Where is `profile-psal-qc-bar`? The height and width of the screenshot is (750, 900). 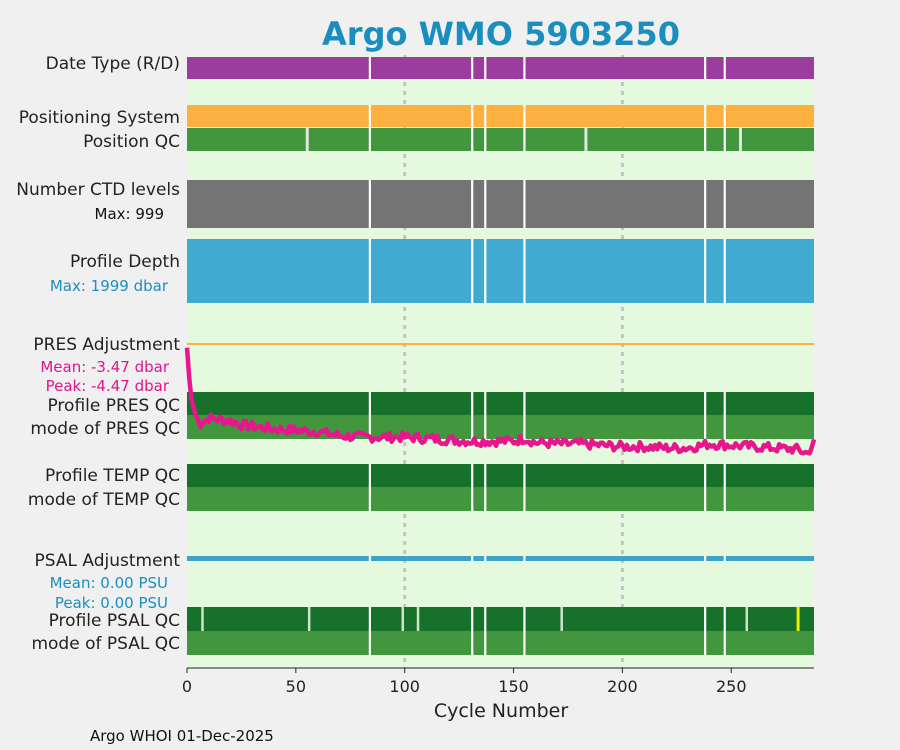
profile-psal-qc-bar is located at coordinates (500, 619).